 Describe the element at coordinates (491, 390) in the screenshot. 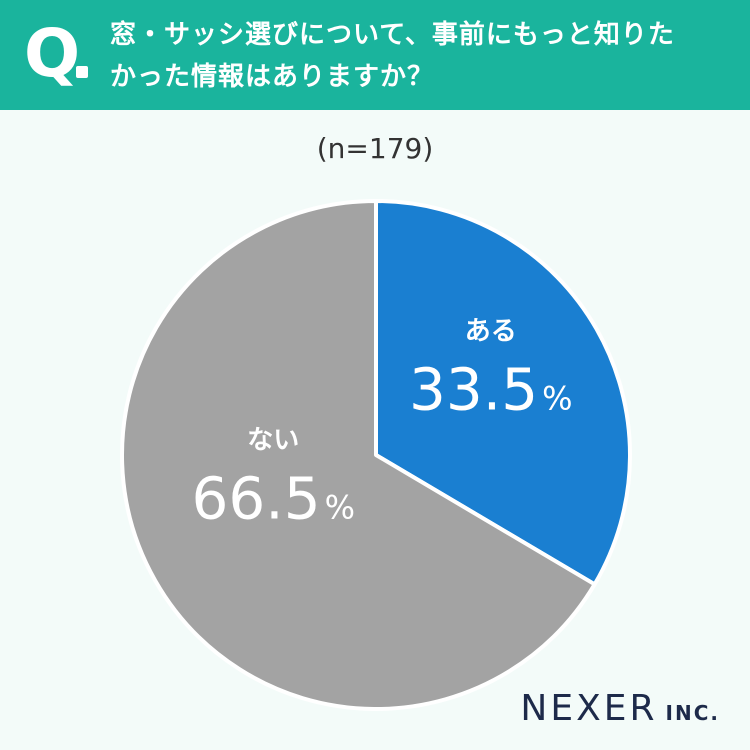

I see `slice-value-0: 33.5%` at that location.